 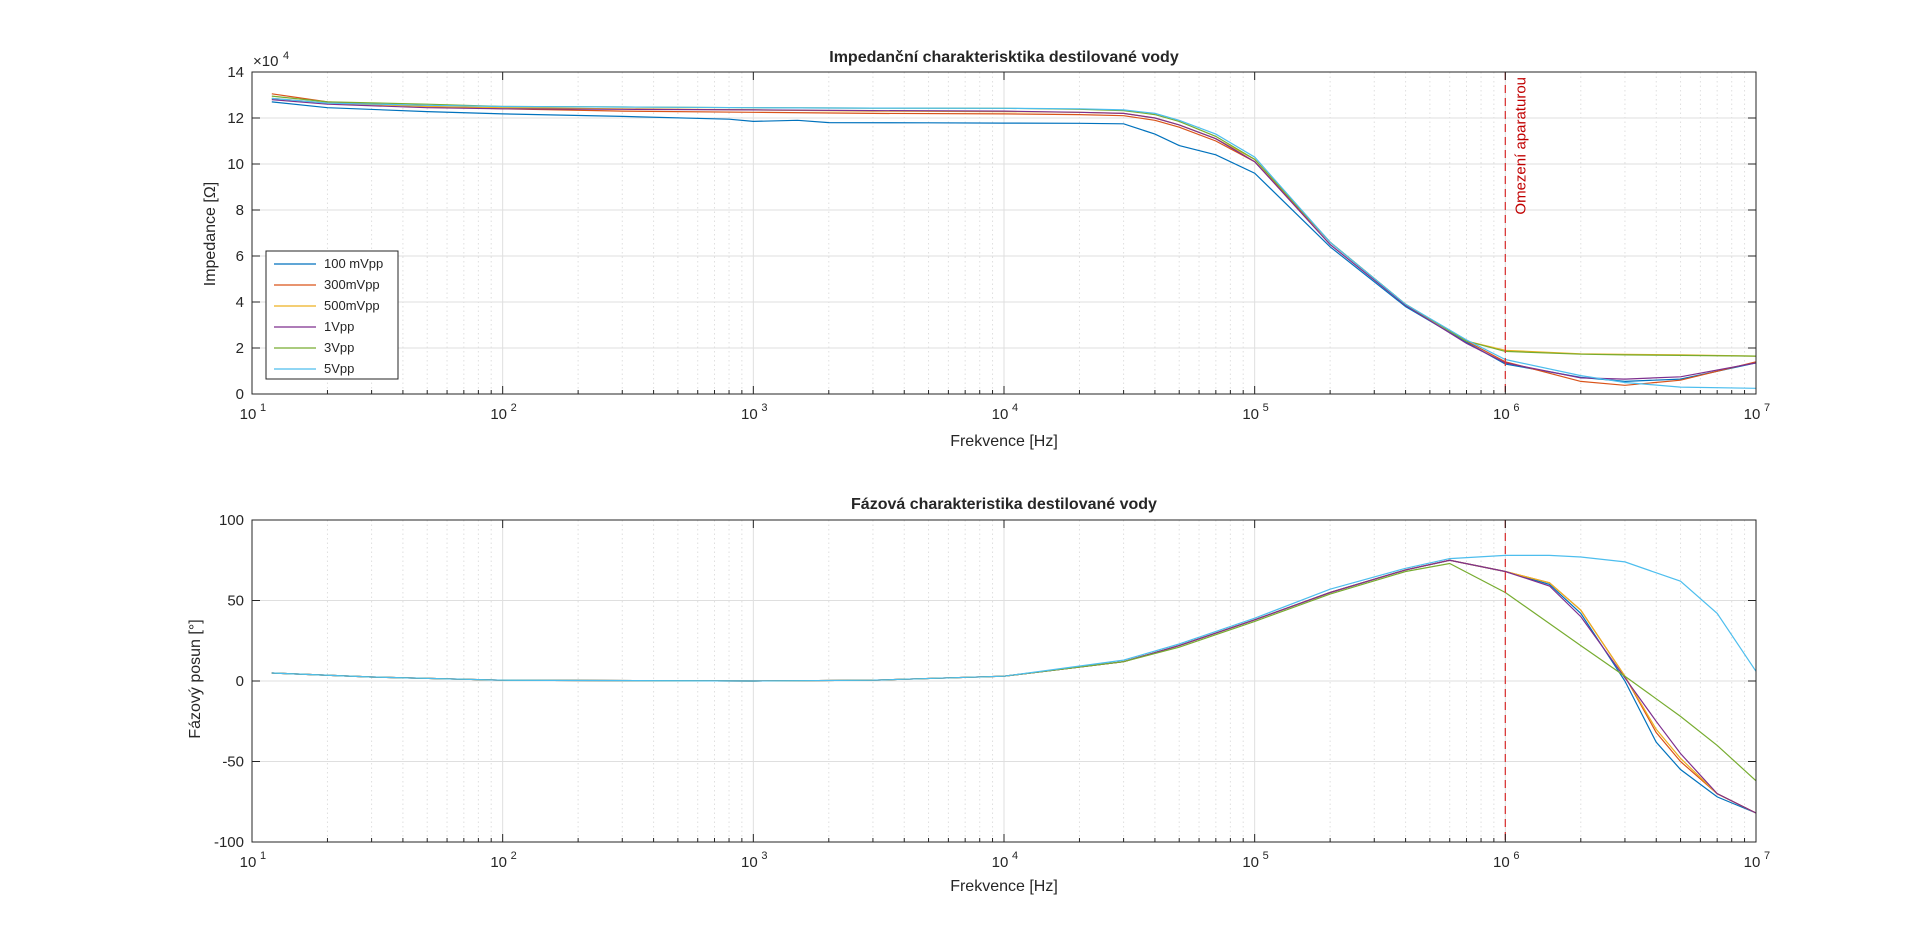 What do you see at coordinates (1516, 856) in the screenshot?
I see `phase-x-tick-exponent: 6` at bounding box center [1516, 856].